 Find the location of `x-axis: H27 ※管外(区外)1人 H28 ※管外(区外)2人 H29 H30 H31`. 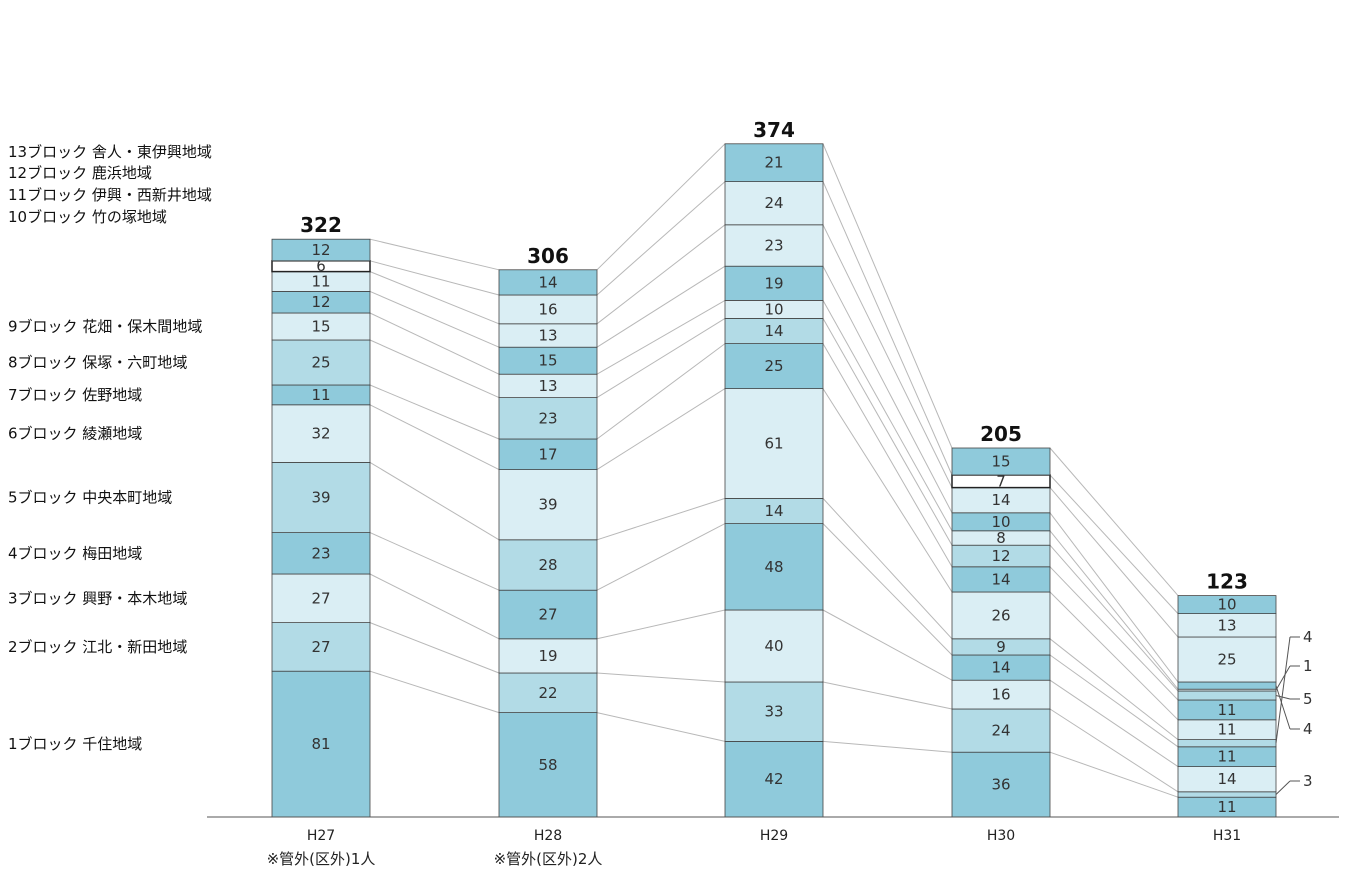

x-axis: H27 ※管外(区外)1人 H28 ※管外(区外)2人 H29 H30 H31 is located at coordinates (754, 848).